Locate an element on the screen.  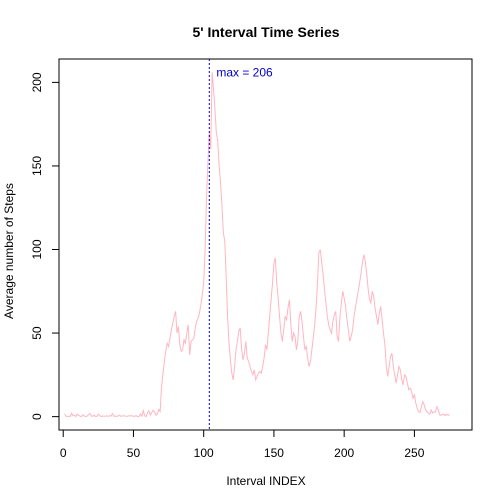
x-tick-label: 250 is located at coordinates (414, 453).